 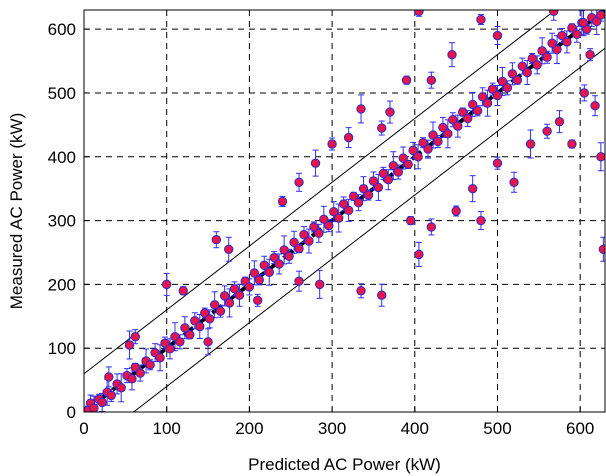 What do you see at coordinates (167, 428) in the screenshot?
I see `x-tick-label: 100` at bounding box center [167, 428].